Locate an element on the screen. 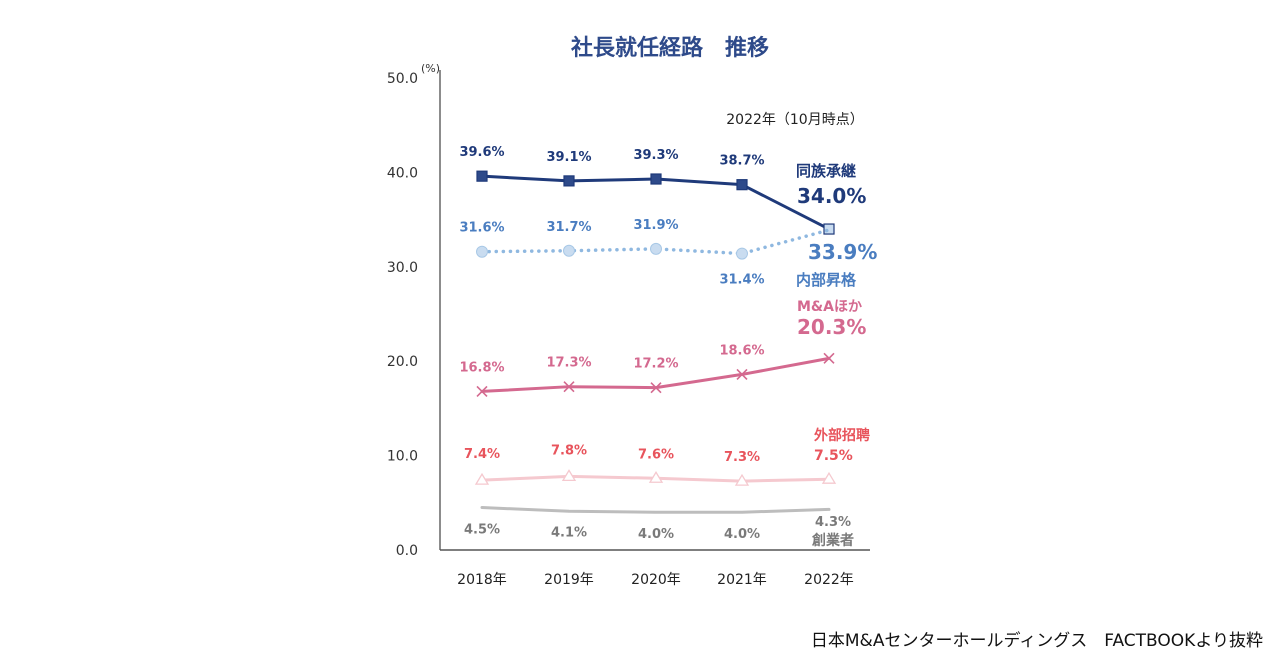 Image resolution: width=1277 pixels, height=651 pixels. data-label: 17.3% is located at coordinates (568, 363).